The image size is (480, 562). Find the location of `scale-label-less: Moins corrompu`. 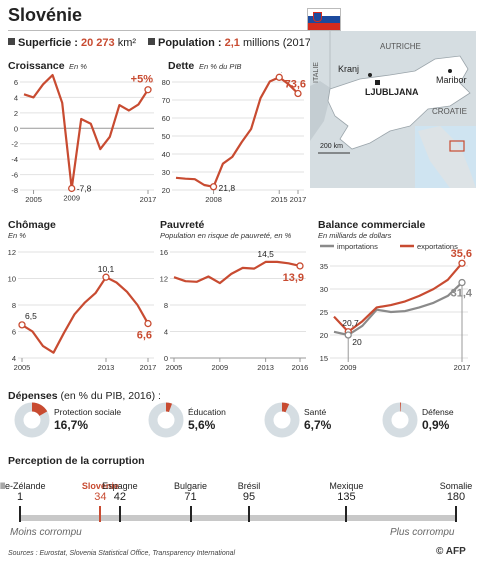

scale-label-less: Moins corrompu is located at coordinates (46, 532).